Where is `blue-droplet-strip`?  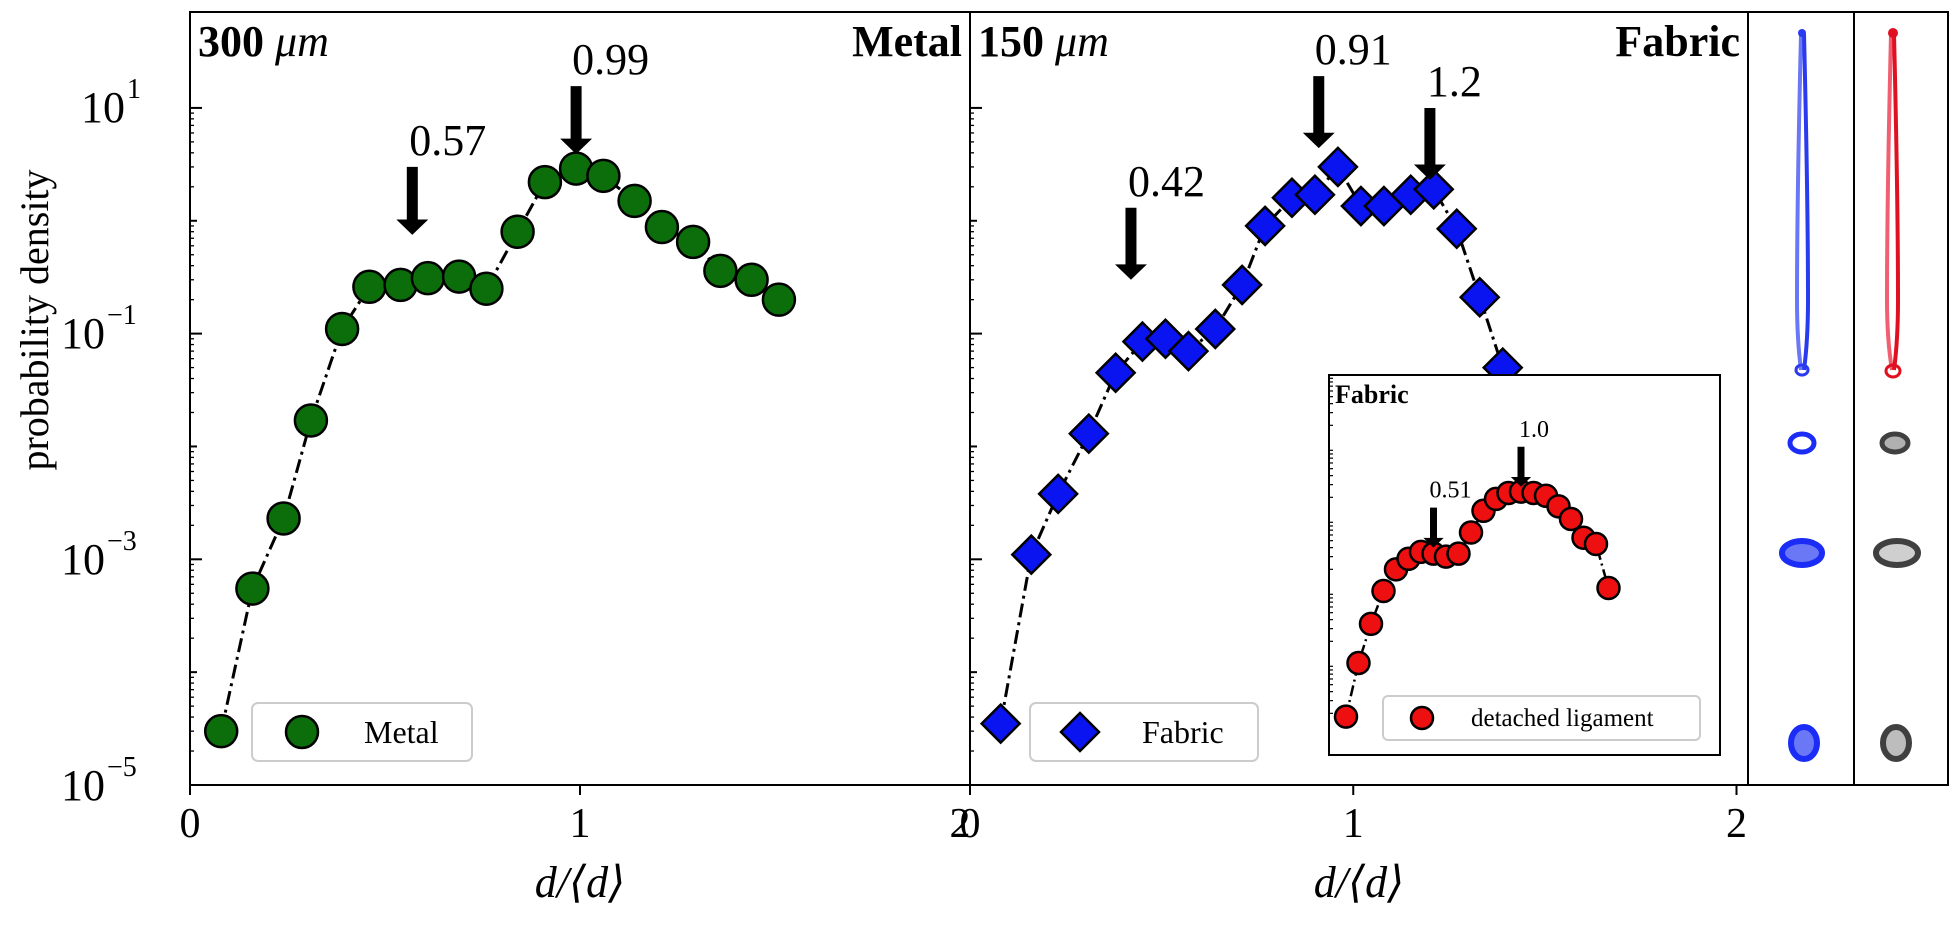 blue-droplet-strip is located at coordinates (1801, 398).